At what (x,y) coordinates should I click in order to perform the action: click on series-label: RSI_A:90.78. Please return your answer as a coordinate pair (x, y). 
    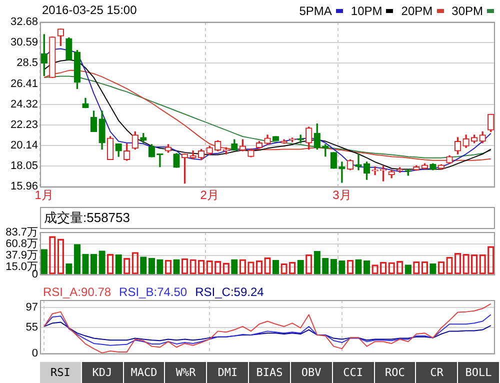
    Looking at the image, I should click on (77, 292).